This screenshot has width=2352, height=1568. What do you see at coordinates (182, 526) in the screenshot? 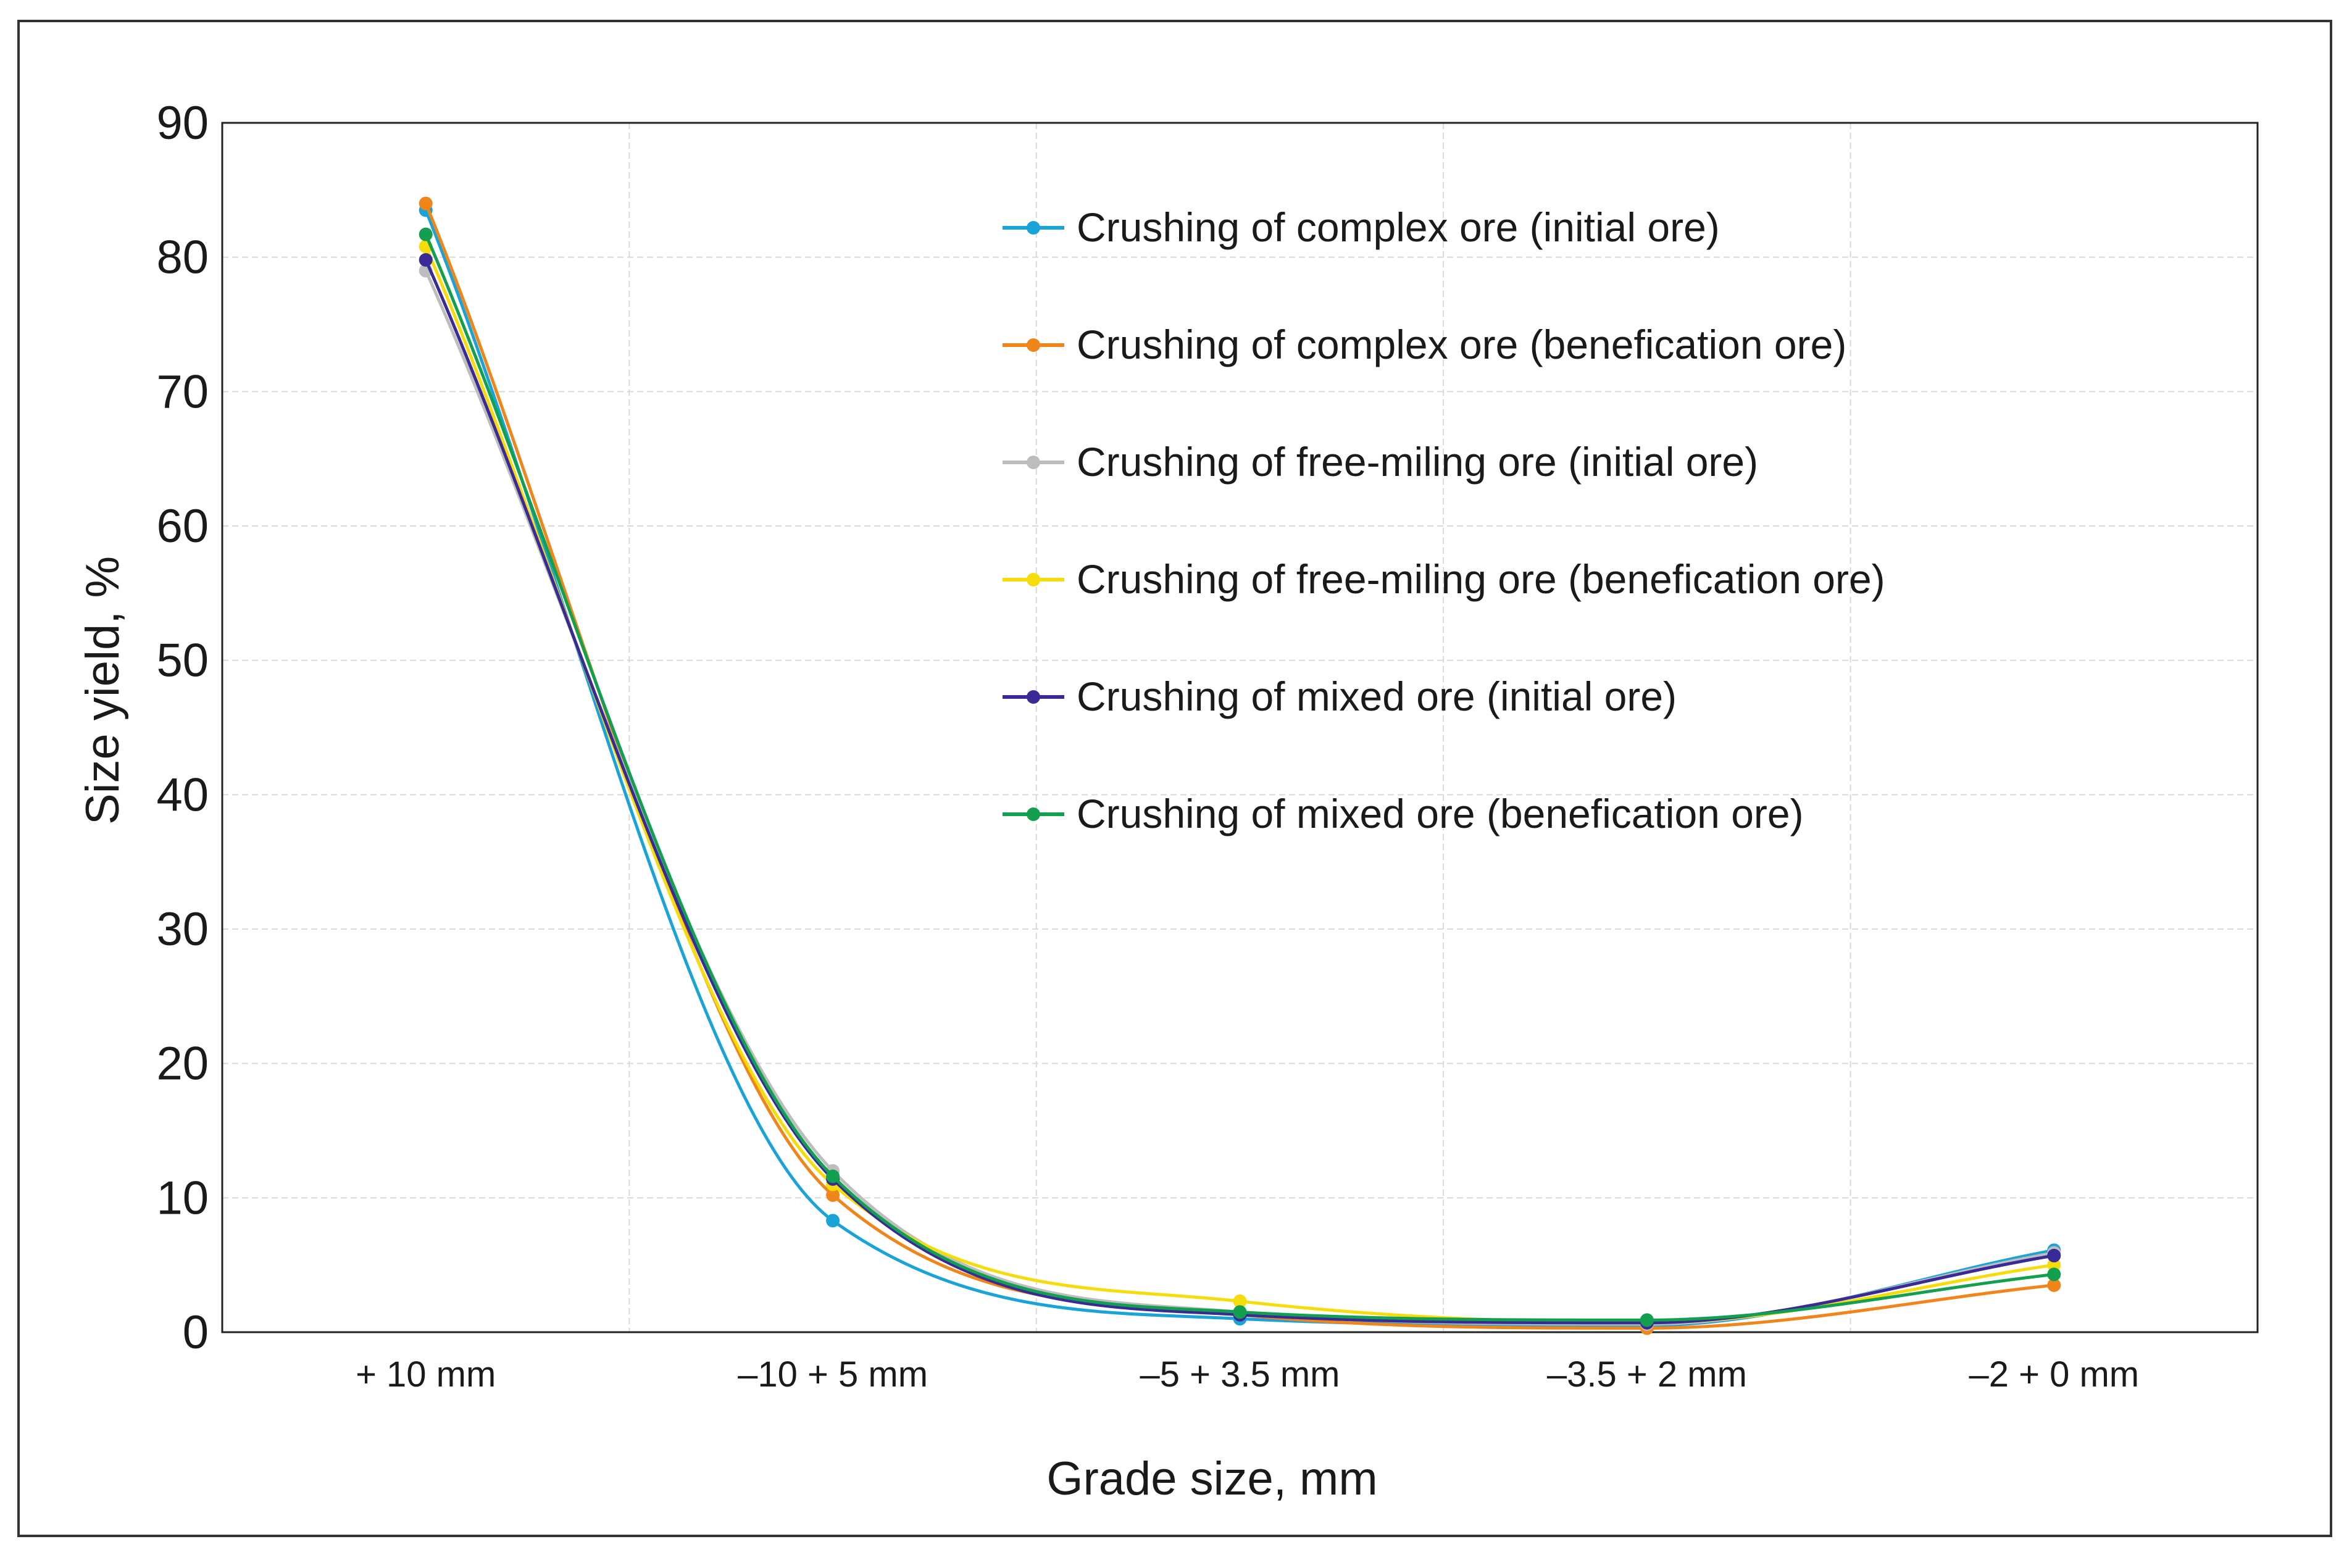
I see `y-tick-label: 60` at bounding box center [182, 526].